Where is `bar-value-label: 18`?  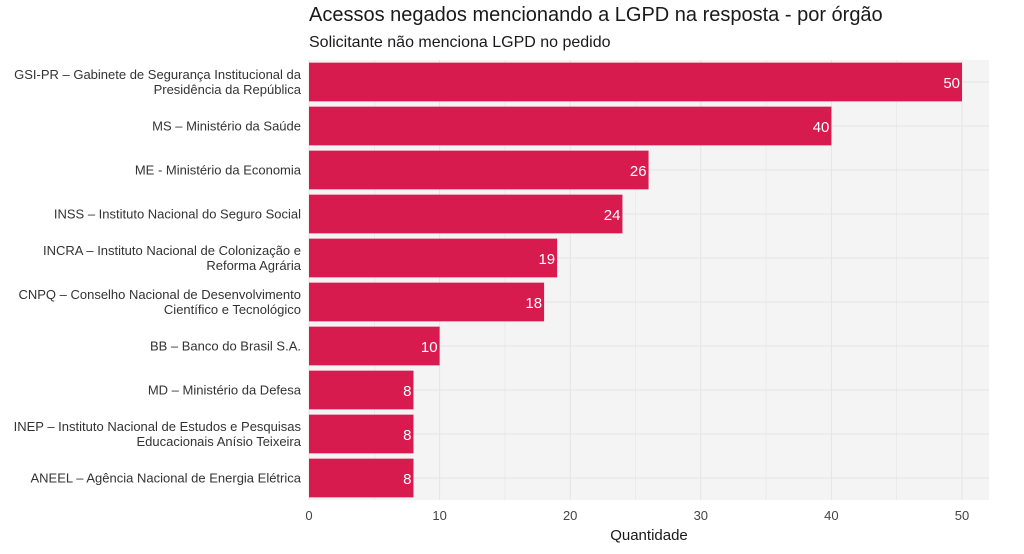
bar-value-label: 18 is located at coordinates (533, 303).